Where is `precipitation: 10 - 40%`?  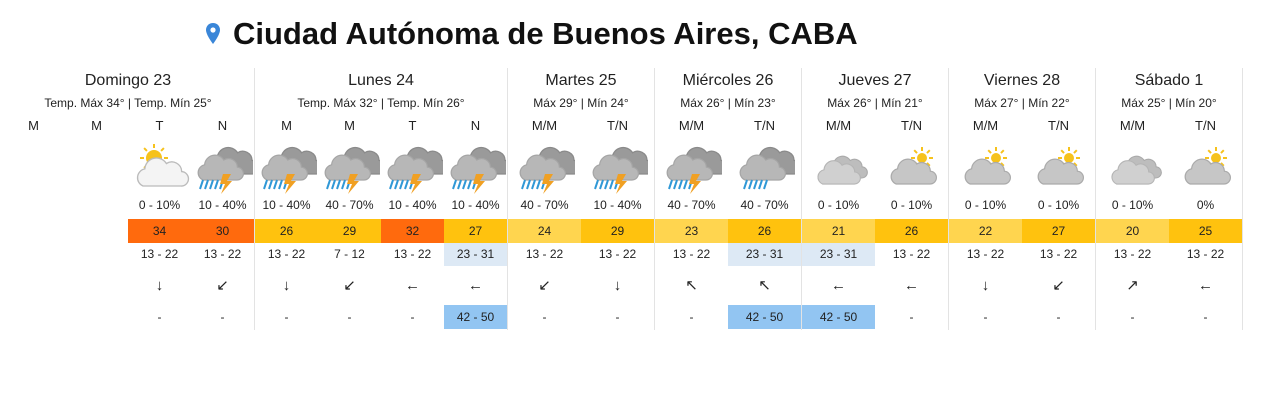 precipitation: 10 - 40% is located at coordinates (286, 205).